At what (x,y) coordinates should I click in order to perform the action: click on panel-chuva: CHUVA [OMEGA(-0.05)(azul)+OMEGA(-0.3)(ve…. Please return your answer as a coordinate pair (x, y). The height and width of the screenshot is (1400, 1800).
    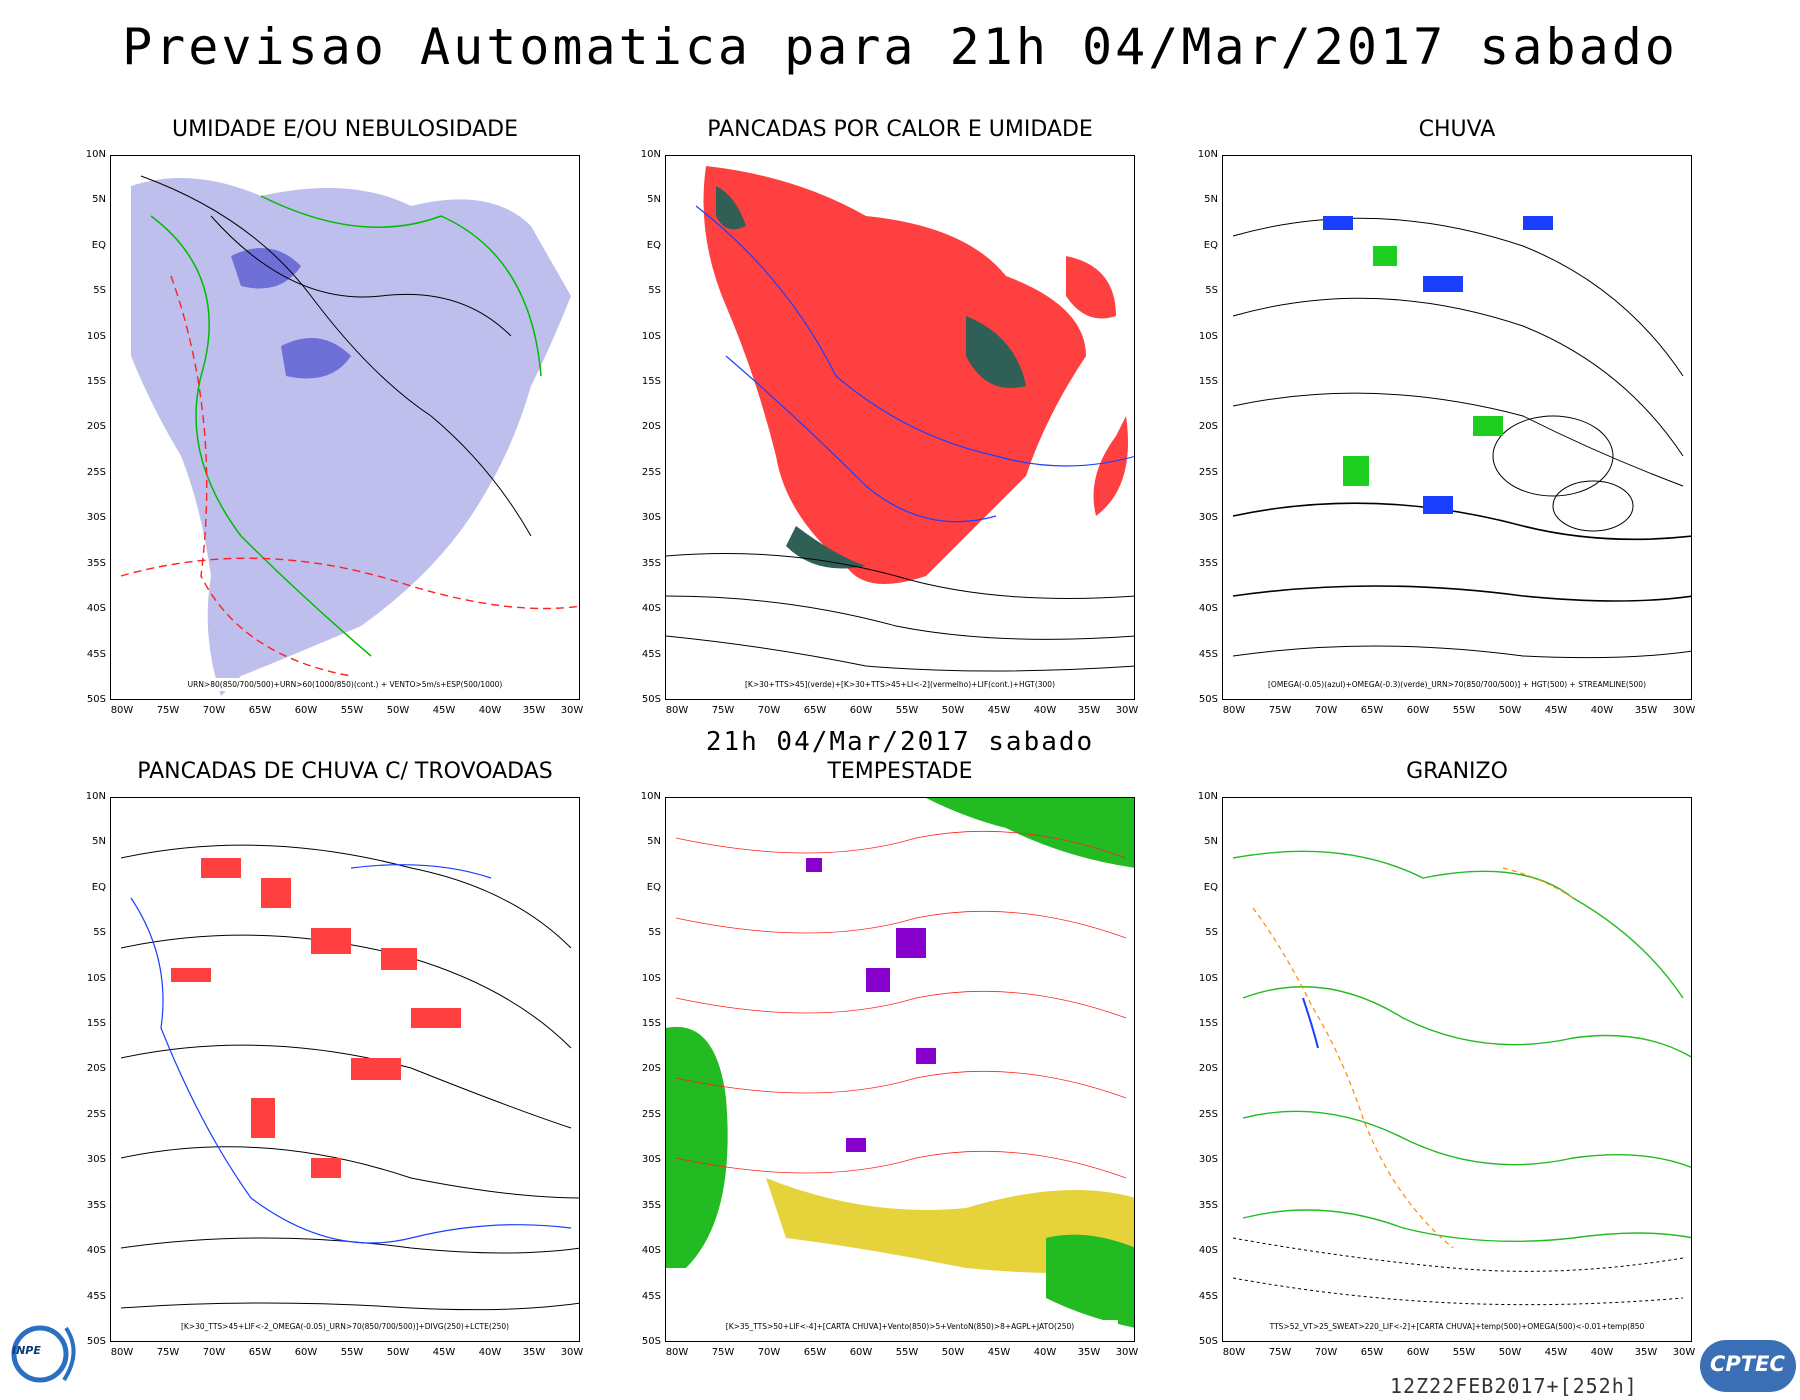
    Looking at the image, I should click on (1447, 416).